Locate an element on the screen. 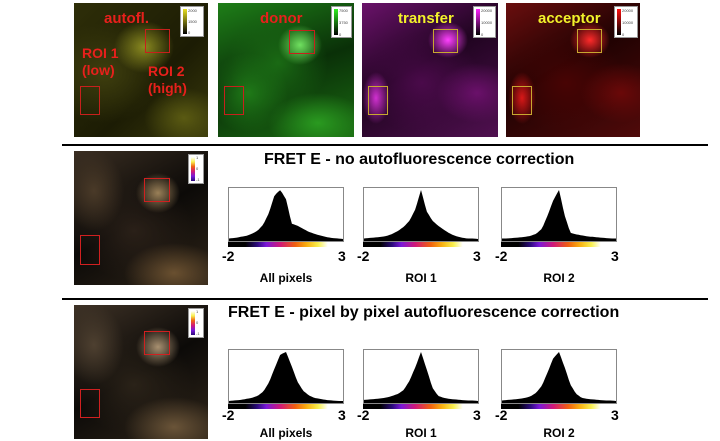 The height and width of the screenshot is (441, 720). intensity-scalebar: 2000 1500 0 is located at coordinates (192, 21).